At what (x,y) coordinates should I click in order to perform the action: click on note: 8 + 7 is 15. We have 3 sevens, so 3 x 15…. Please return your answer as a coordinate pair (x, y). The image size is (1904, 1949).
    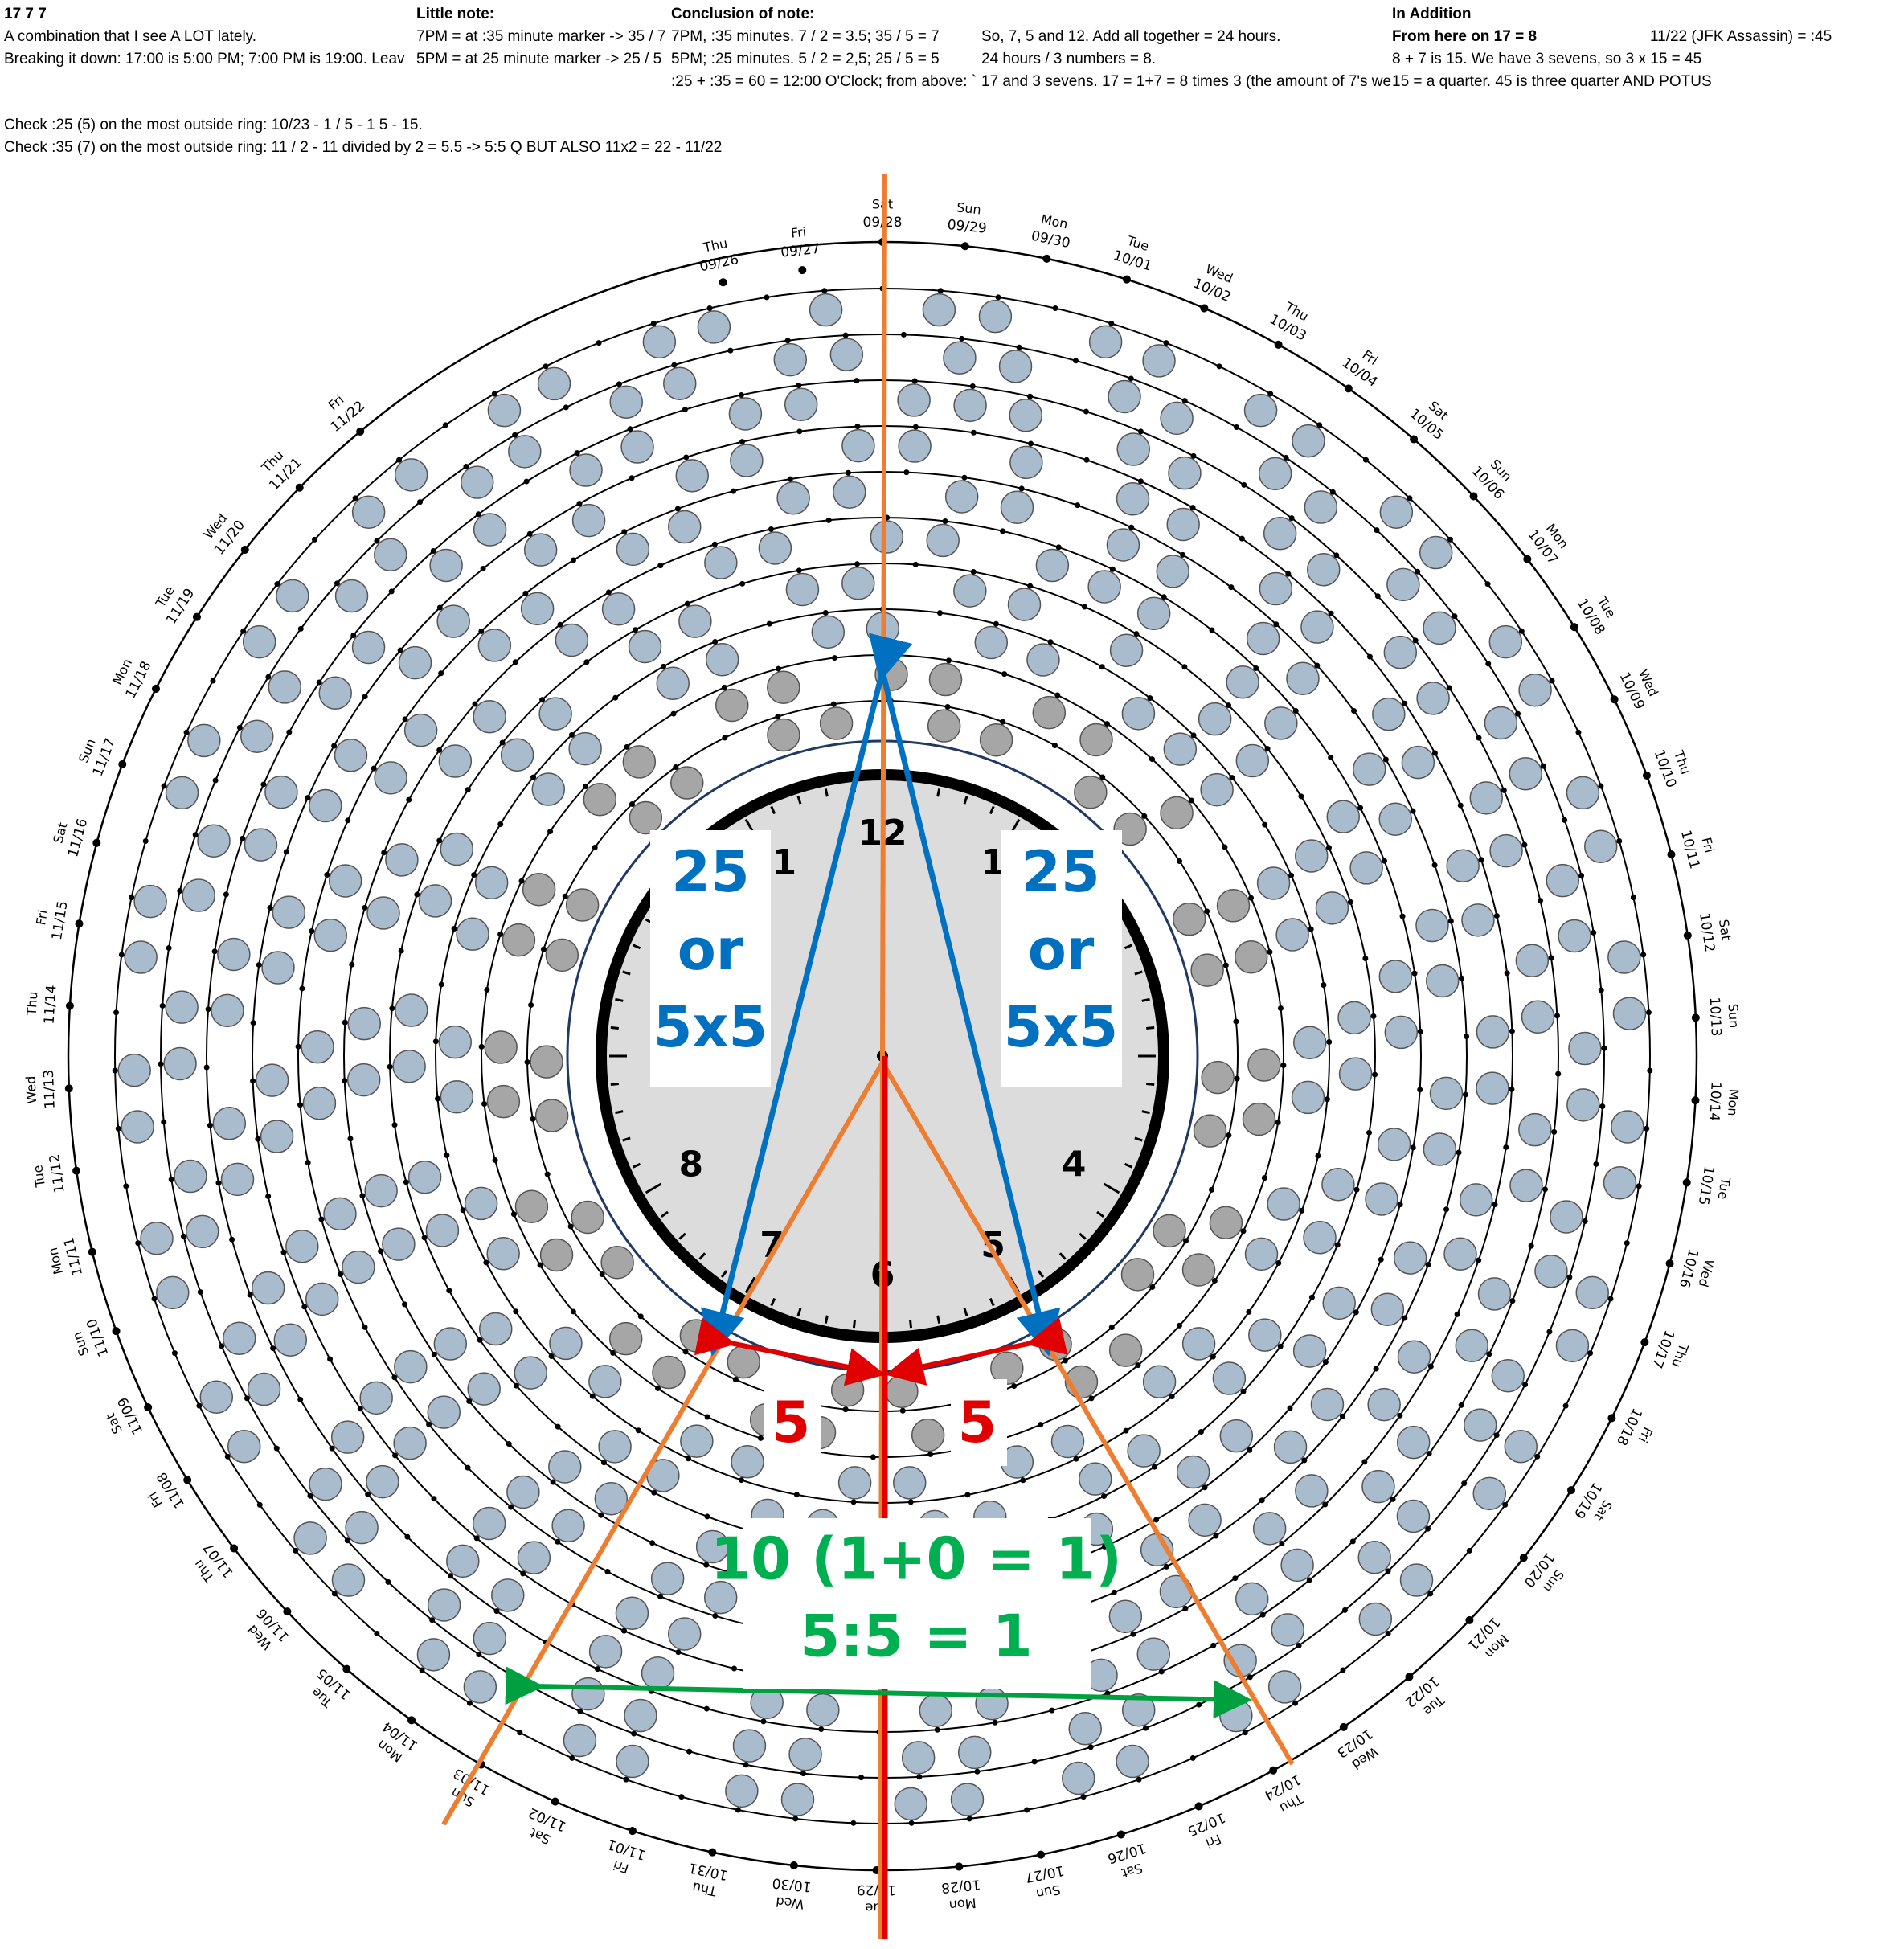
    Looking at the image, I should click on (1547, 60).